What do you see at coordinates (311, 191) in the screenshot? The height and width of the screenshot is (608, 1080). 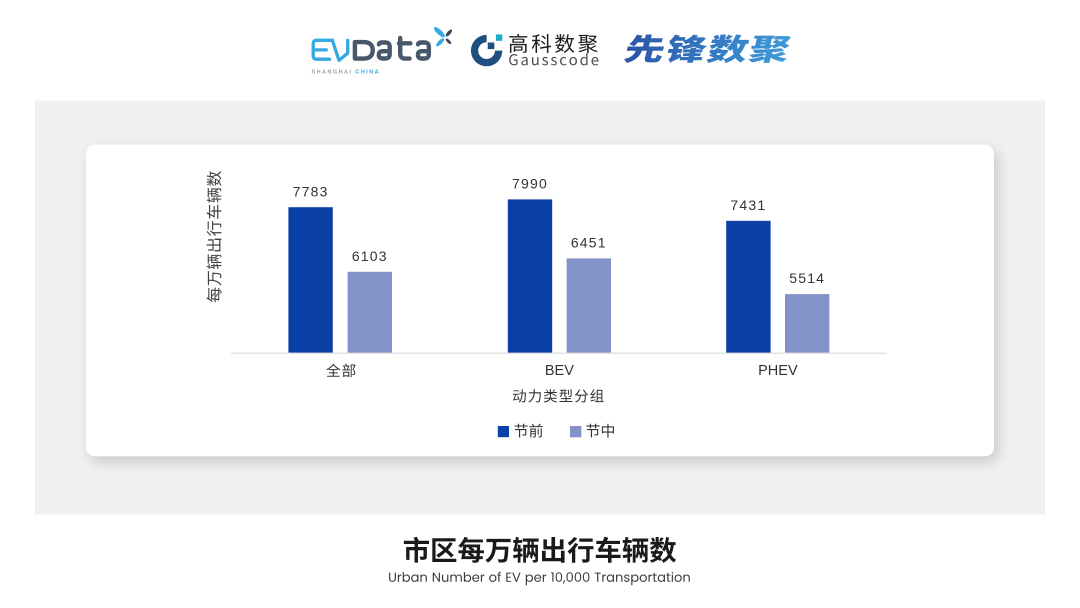 I see `svg-text: 7783` at bounding box center [311, 191].